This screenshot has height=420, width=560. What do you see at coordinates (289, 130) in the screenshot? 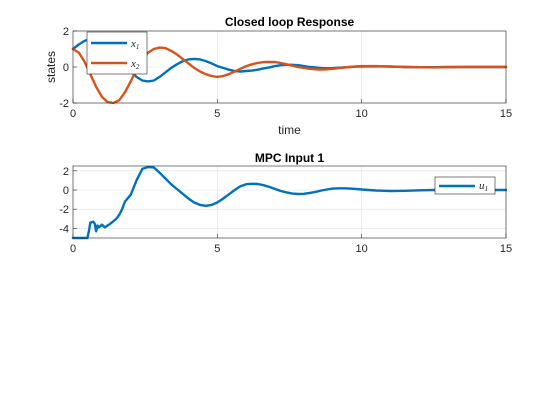
I see `x-axis-label: time` at bounding box center [289, 130].